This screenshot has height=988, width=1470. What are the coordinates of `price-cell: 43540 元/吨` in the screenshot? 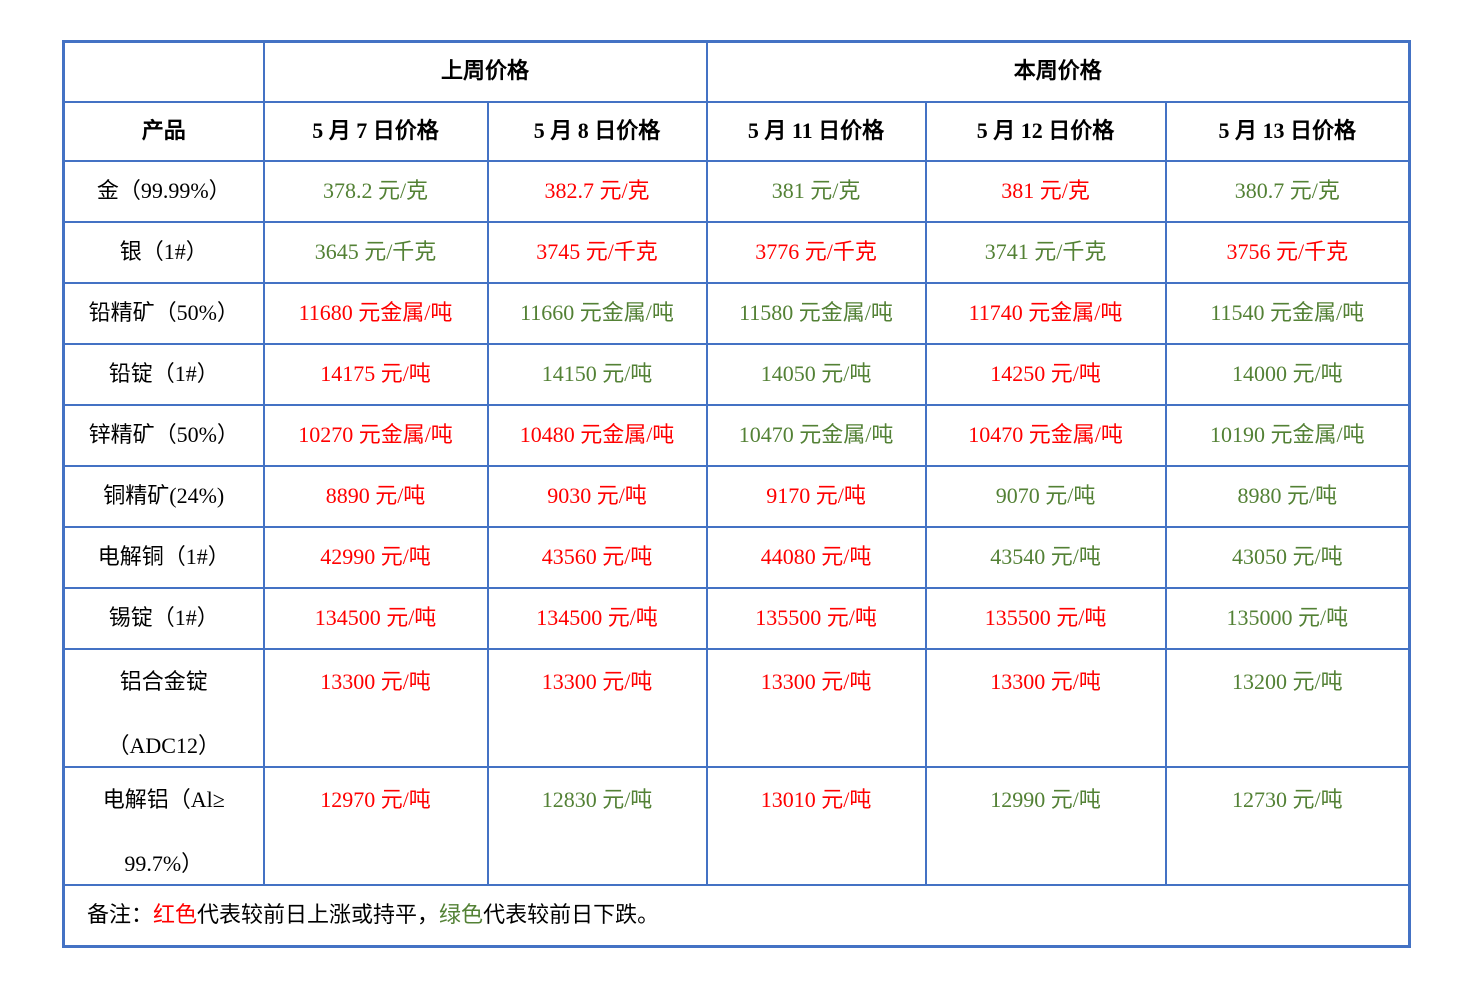 It's located at (1045, 557).